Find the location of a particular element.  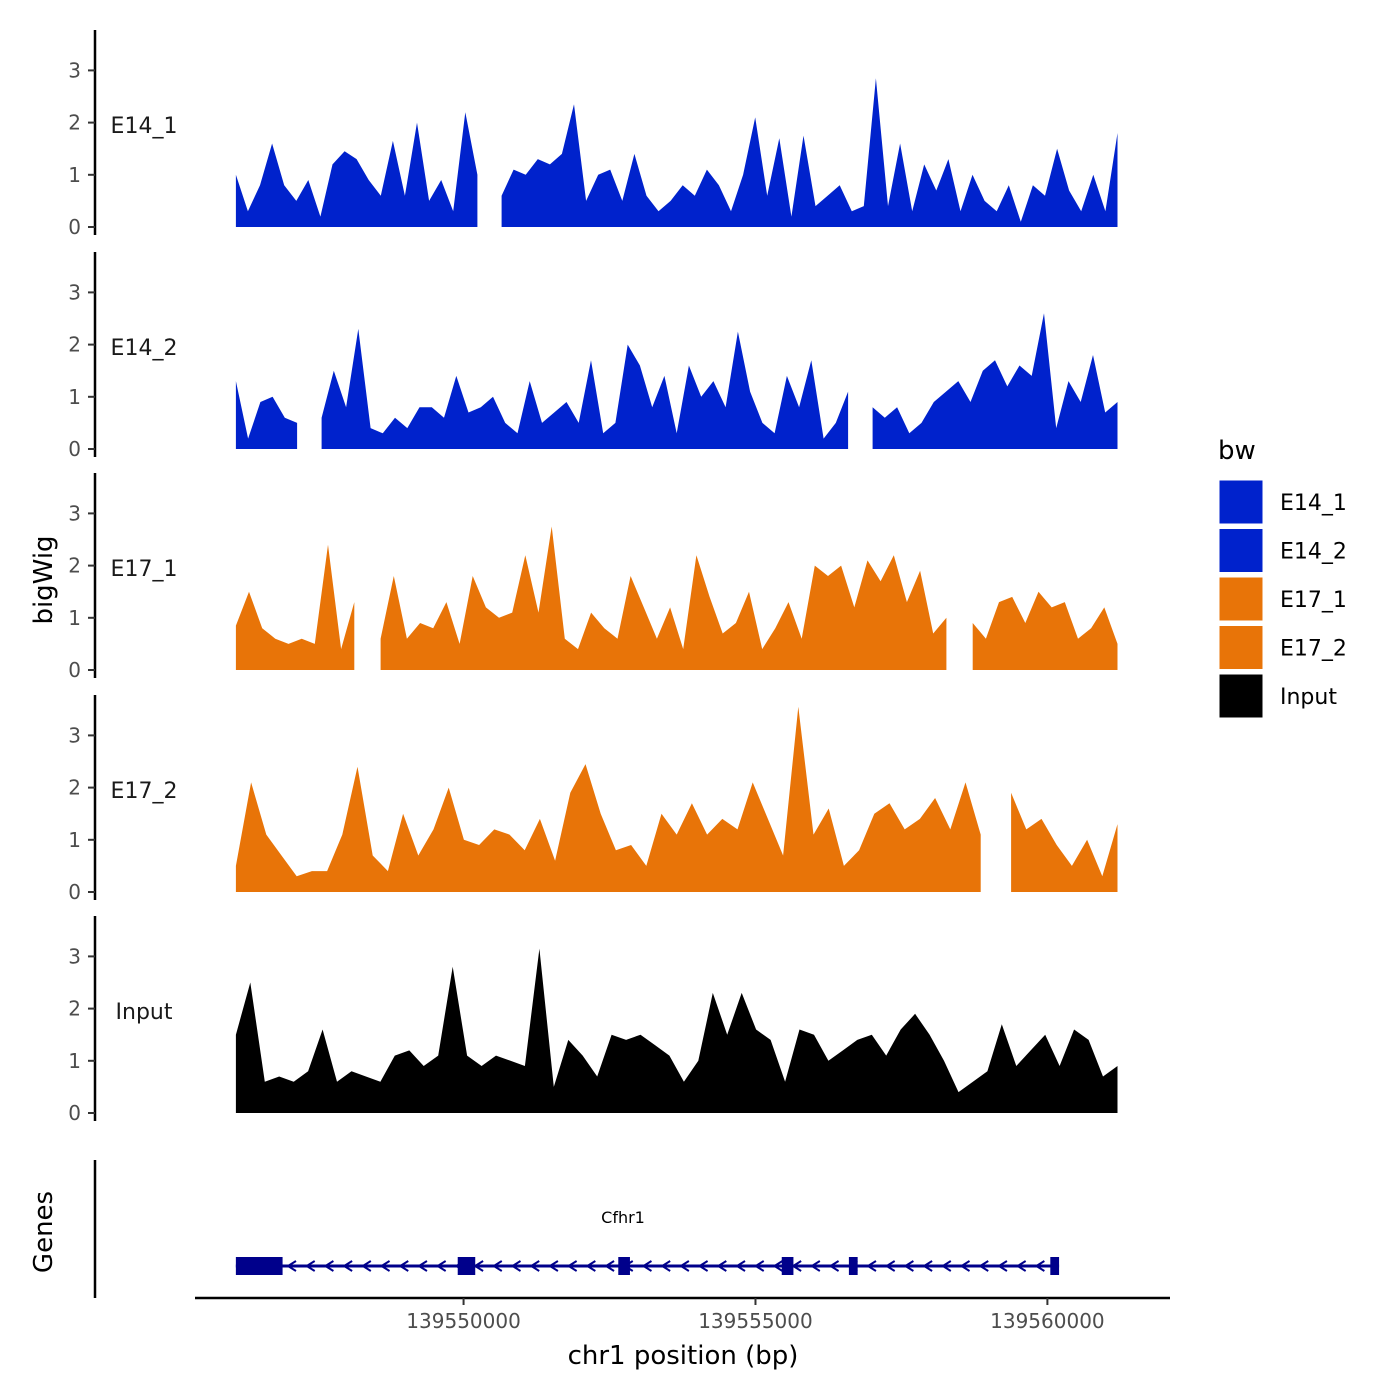

track-E17_2: 0 1 2 3 E17_2 is located at coordinates (593, 799).